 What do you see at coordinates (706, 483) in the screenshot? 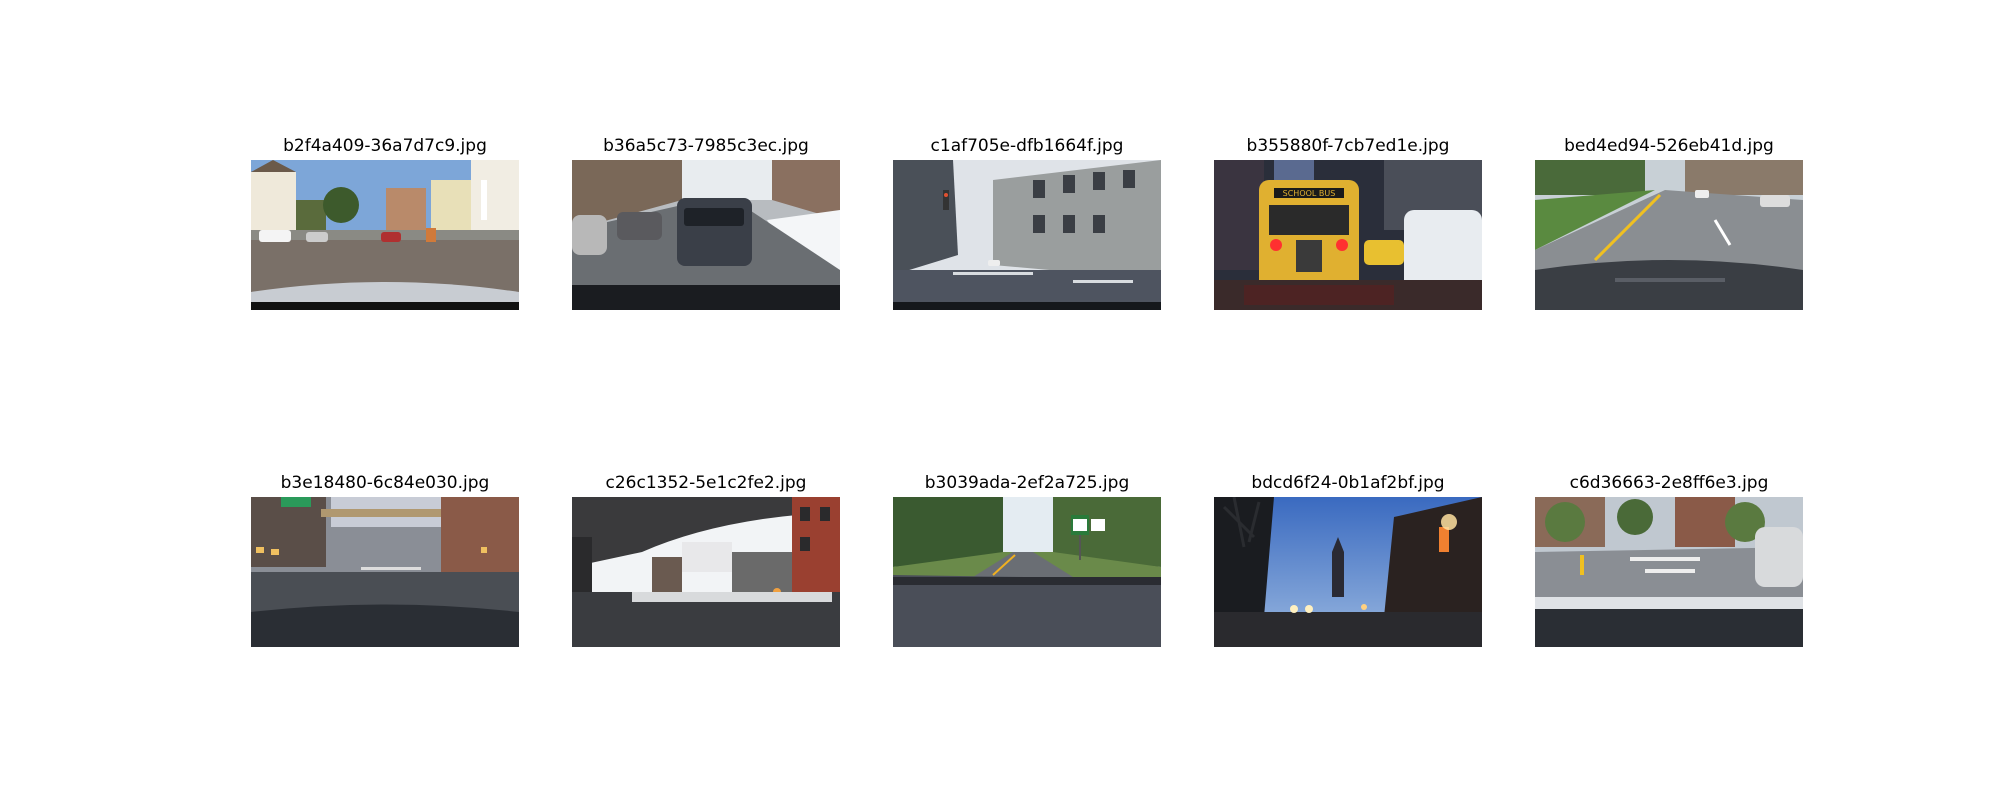
I see `image-title-7: c26c1352-5e1c2fe2.jpg` at bounding box center [706, 483].